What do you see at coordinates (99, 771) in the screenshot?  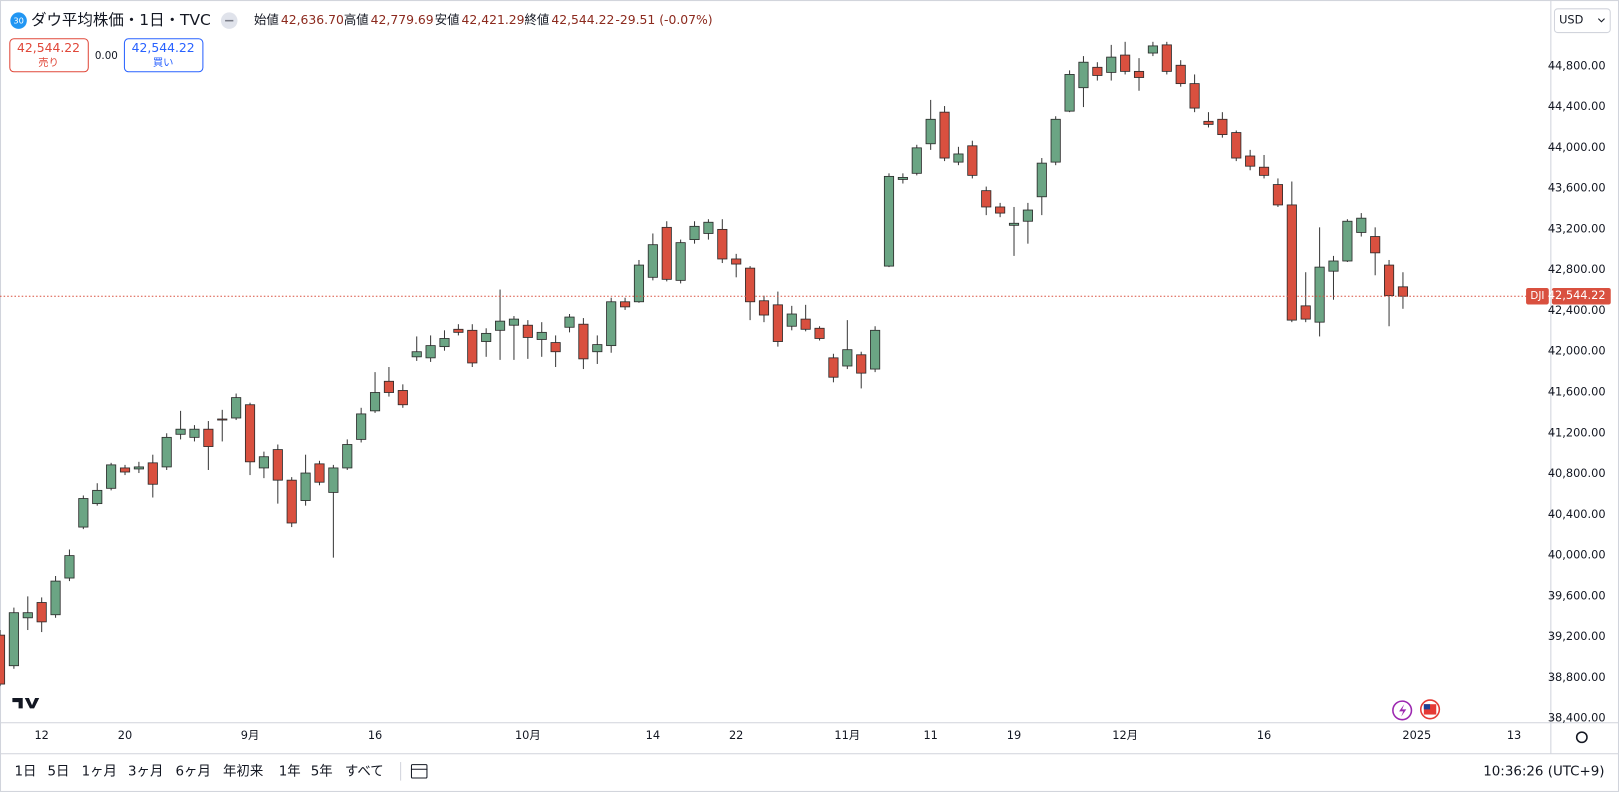 I see `range-button: 1ヶ月` at bounding box center [99, 771].